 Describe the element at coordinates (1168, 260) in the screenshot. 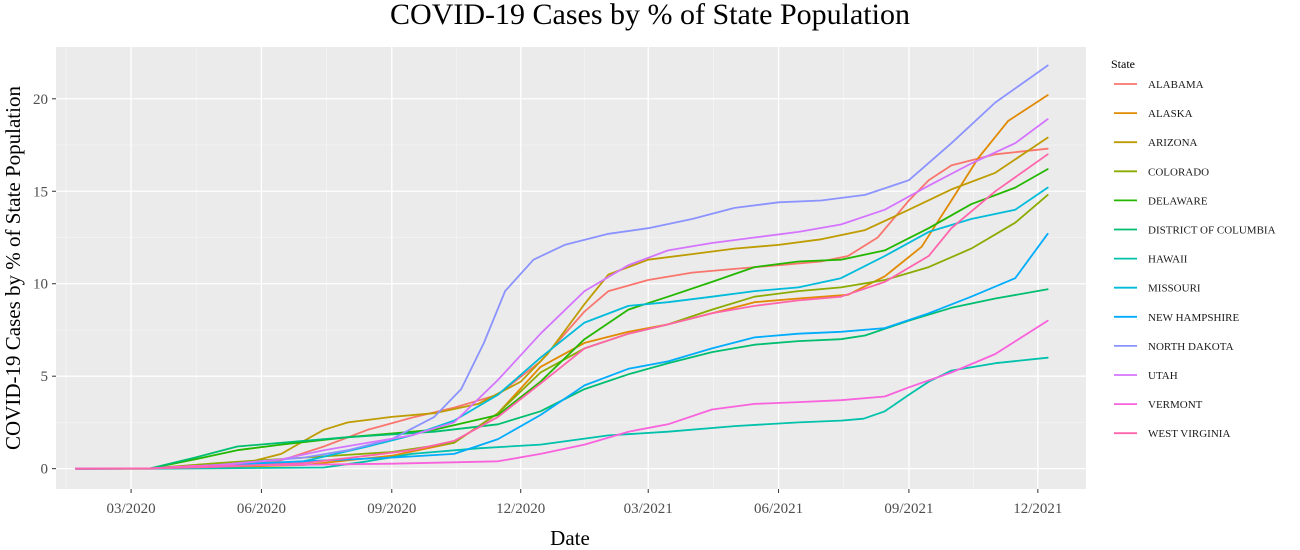

I see `legend-label: HAWAII` at that location.